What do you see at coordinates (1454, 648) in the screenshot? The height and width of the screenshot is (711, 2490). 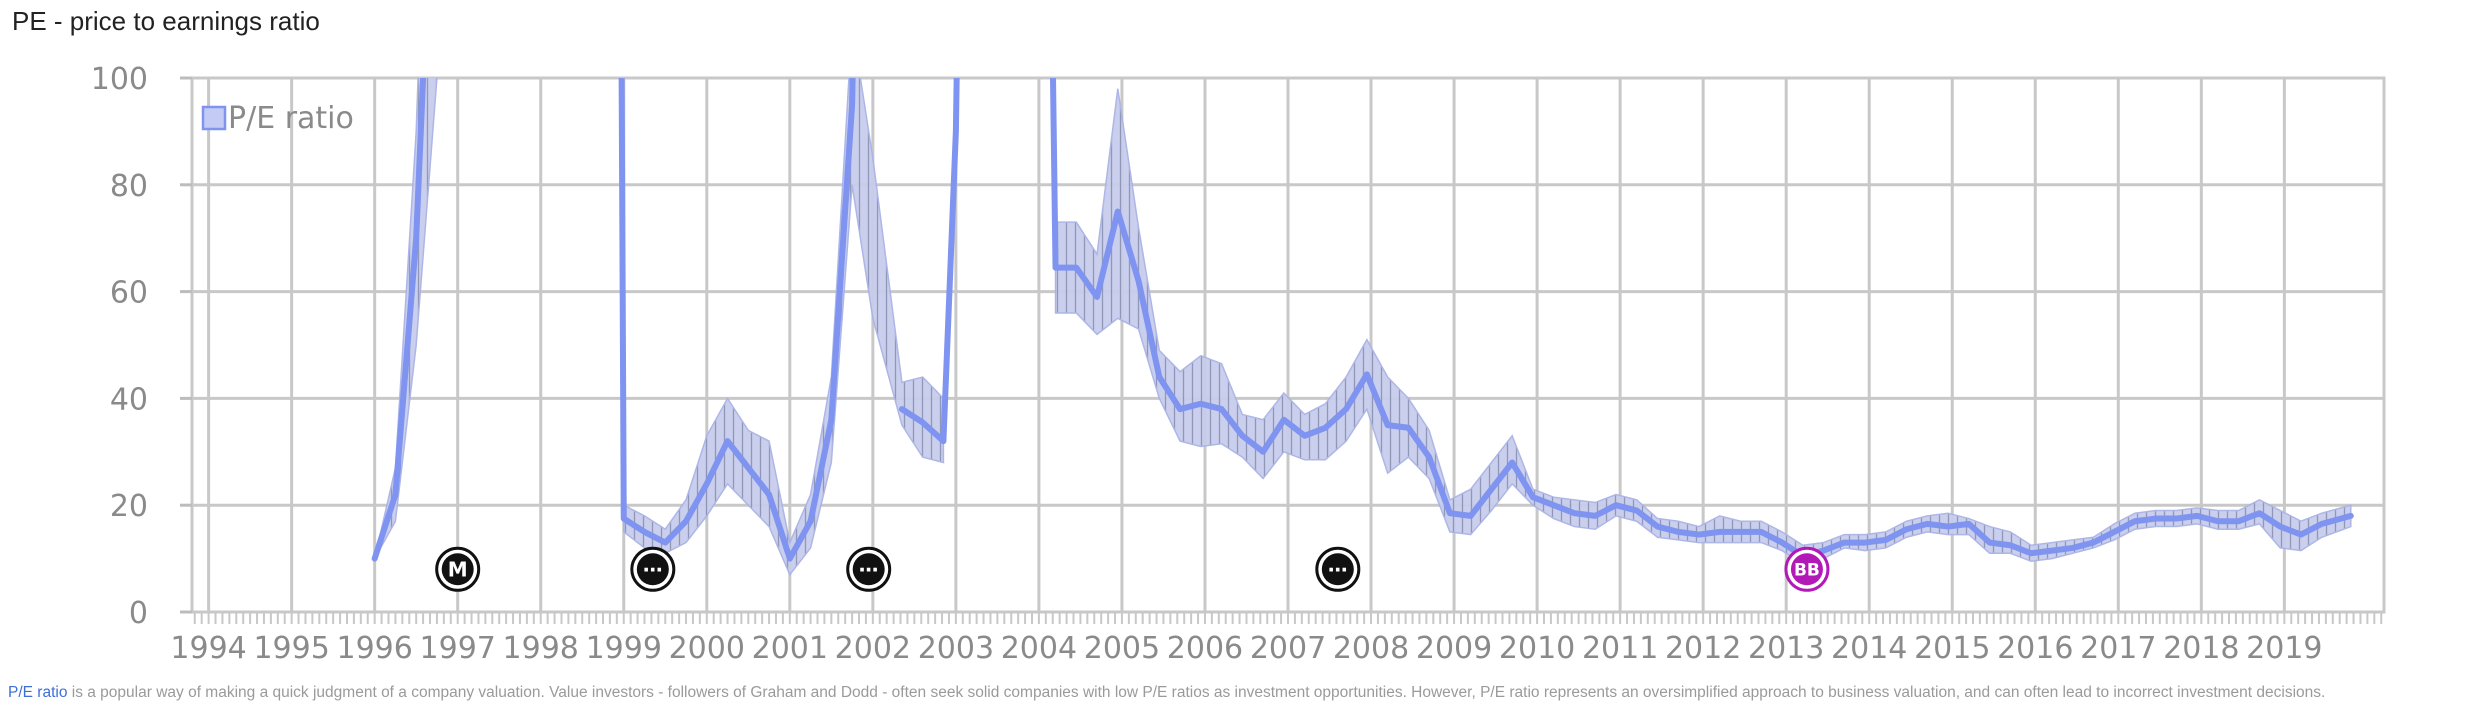 I see `x-tick-label: 2009` at bounding box center [1454, 648].